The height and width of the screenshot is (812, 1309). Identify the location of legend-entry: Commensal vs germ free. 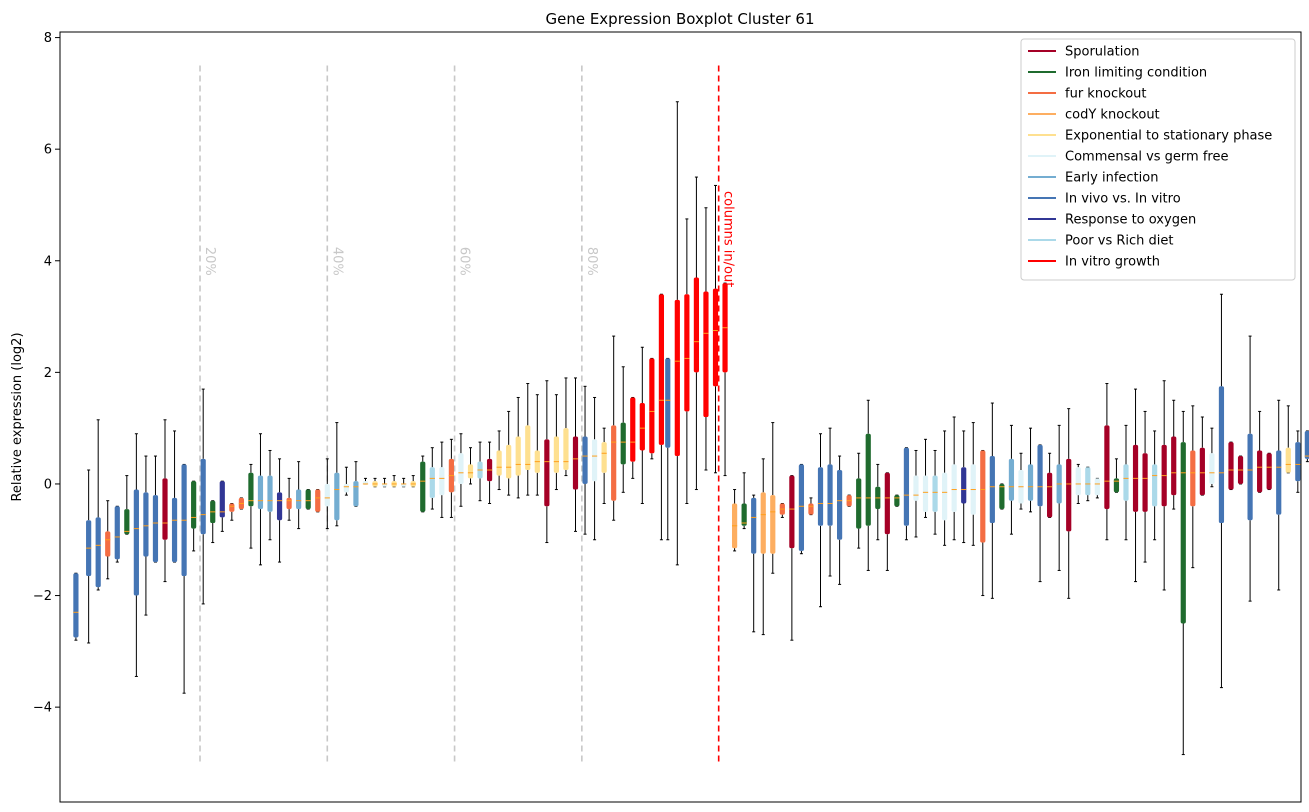
(1146, 157).